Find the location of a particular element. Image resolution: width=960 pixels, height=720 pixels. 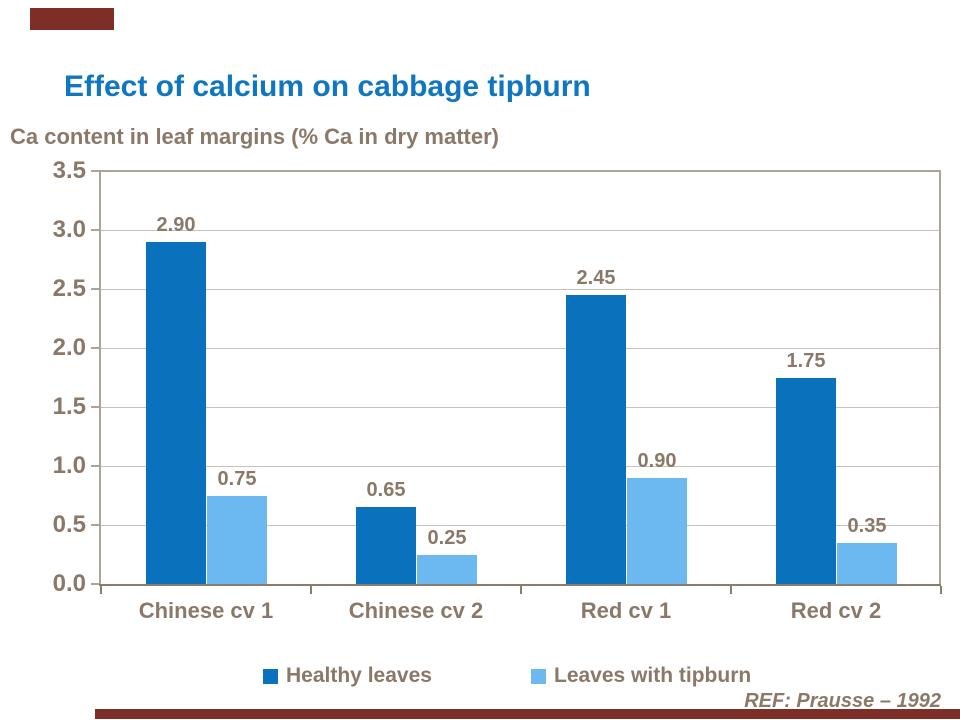

bar-value-label: 0.75 is located at coordinates (237, 478).